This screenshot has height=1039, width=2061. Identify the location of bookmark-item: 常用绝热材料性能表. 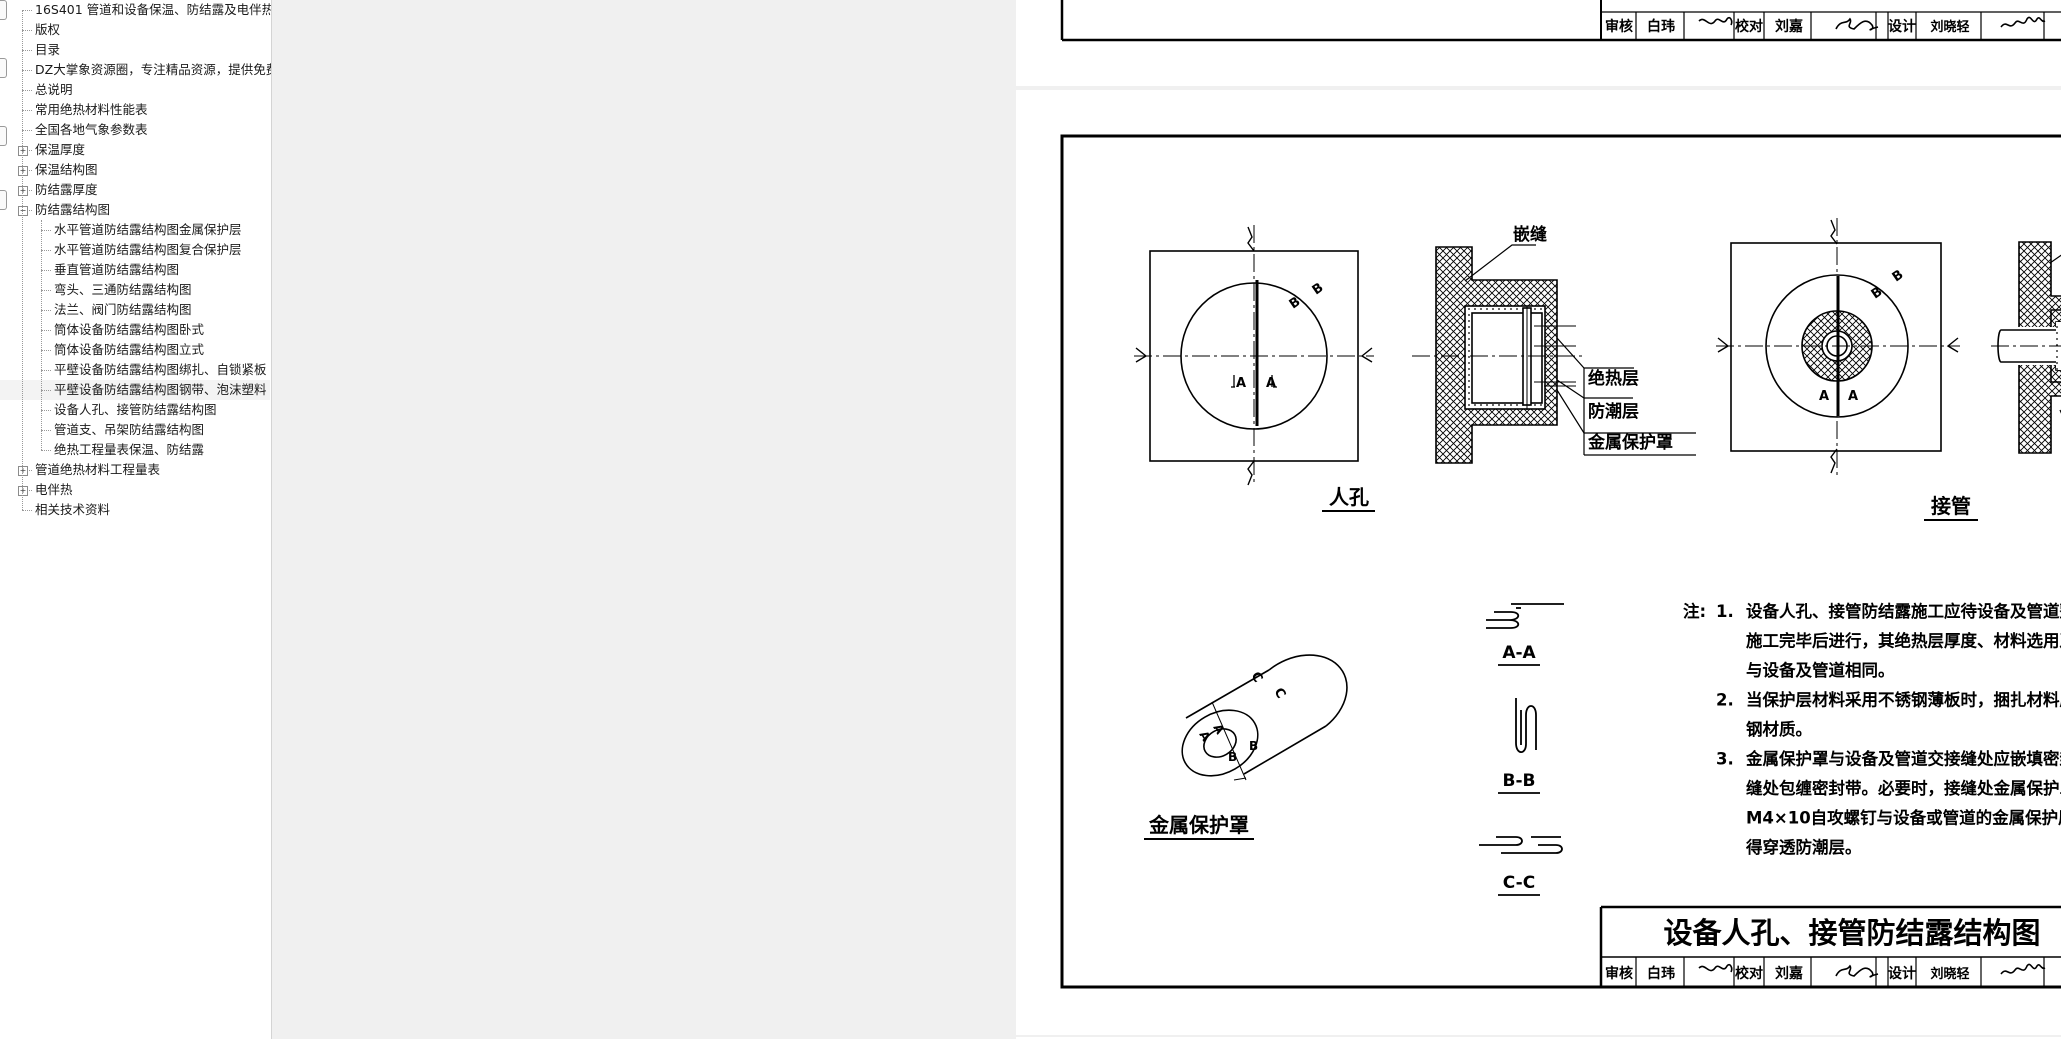
(135, 110).